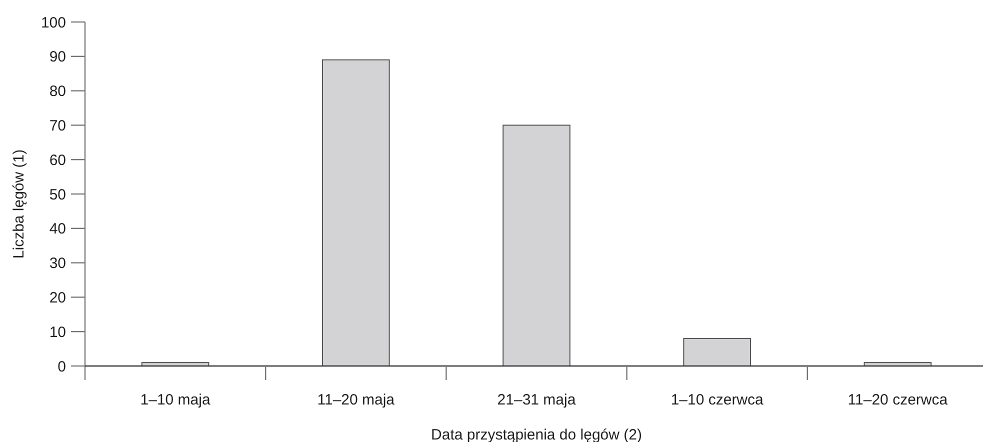 The width and height of the screenshot is (983, 442). I want to click on y-tick-label: 20, so click(57, 297).